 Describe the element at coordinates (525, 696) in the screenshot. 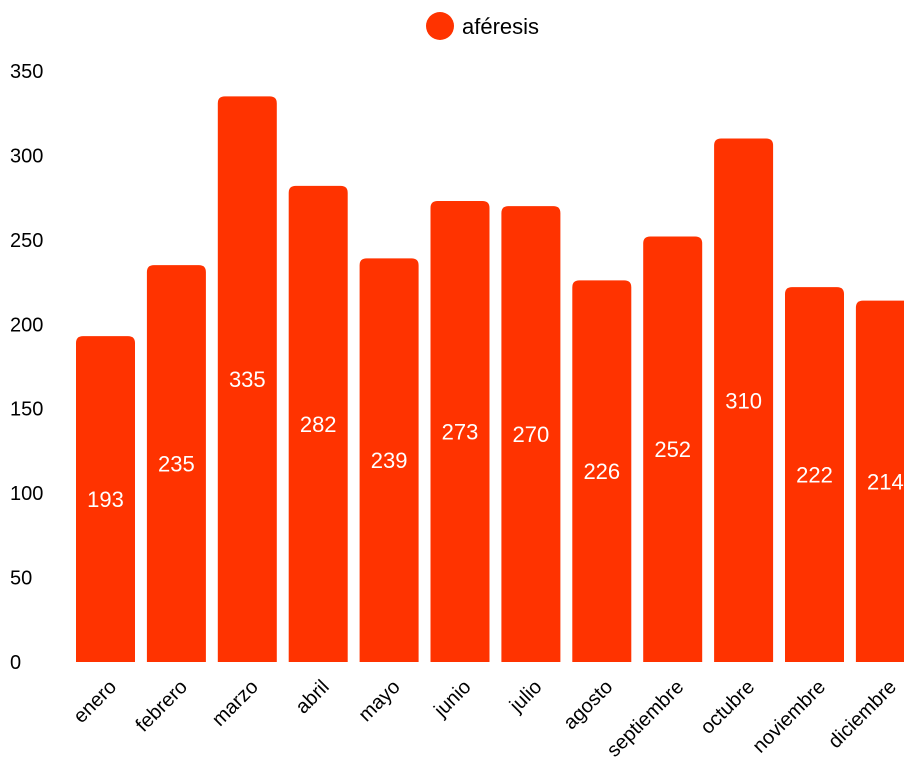

I see `x-tick-label-julio: julio` at that location.